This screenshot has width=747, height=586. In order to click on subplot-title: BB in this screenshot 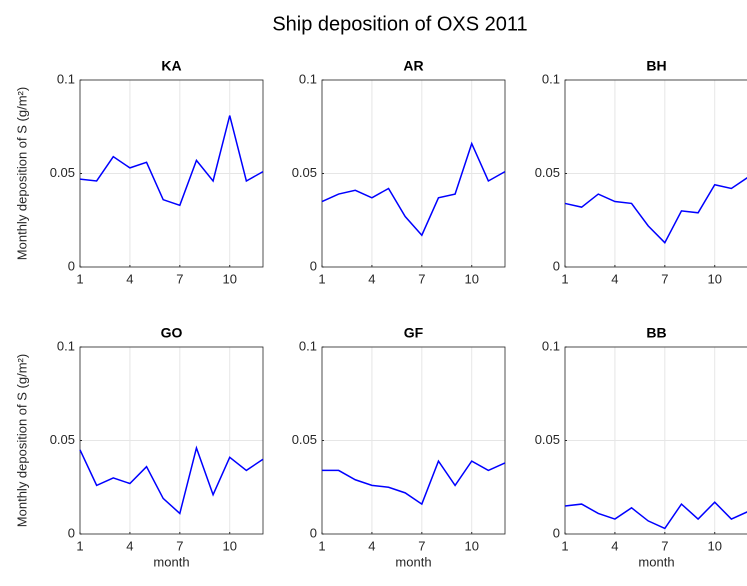, I will do `click(656, 333)`.